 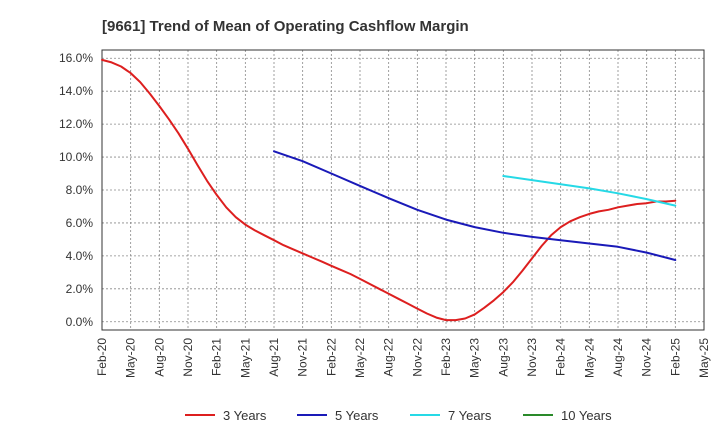 I want to click on x-tick-label: Feb-25, so click(x=675, y=357).